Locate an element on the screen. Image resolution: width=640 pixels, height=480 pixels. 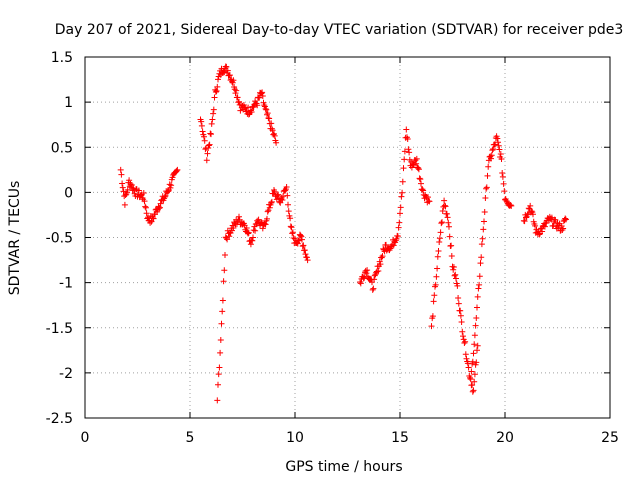
x-tick-label: 25 is located at coordinates (610, 438).